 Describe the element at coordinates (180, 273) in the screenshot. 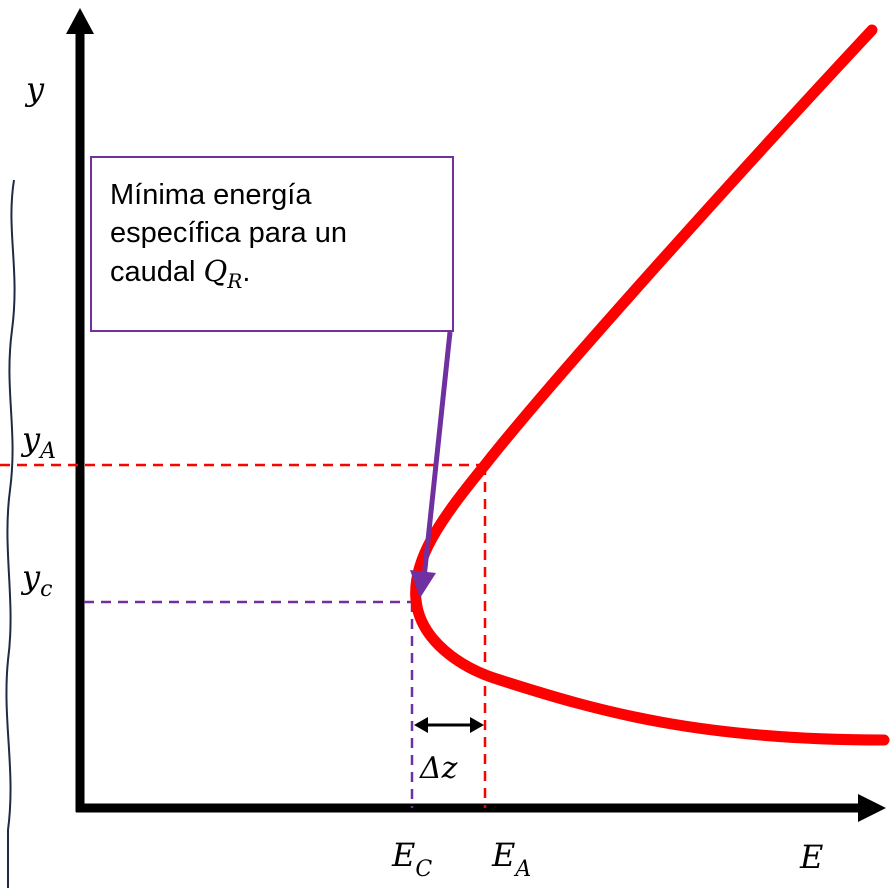

I see `callout-line-3: caudal QR.` at that location.